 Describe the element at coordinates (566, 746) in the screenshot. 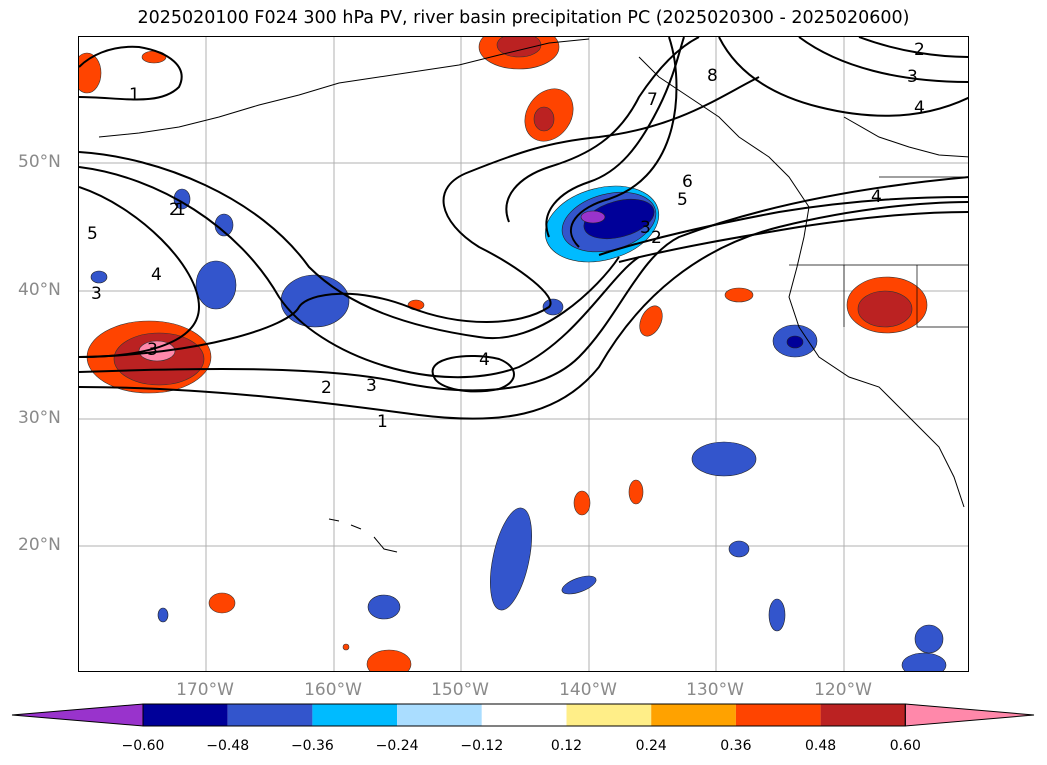

I see `colorbar-tick-label: 0.12` at that location.